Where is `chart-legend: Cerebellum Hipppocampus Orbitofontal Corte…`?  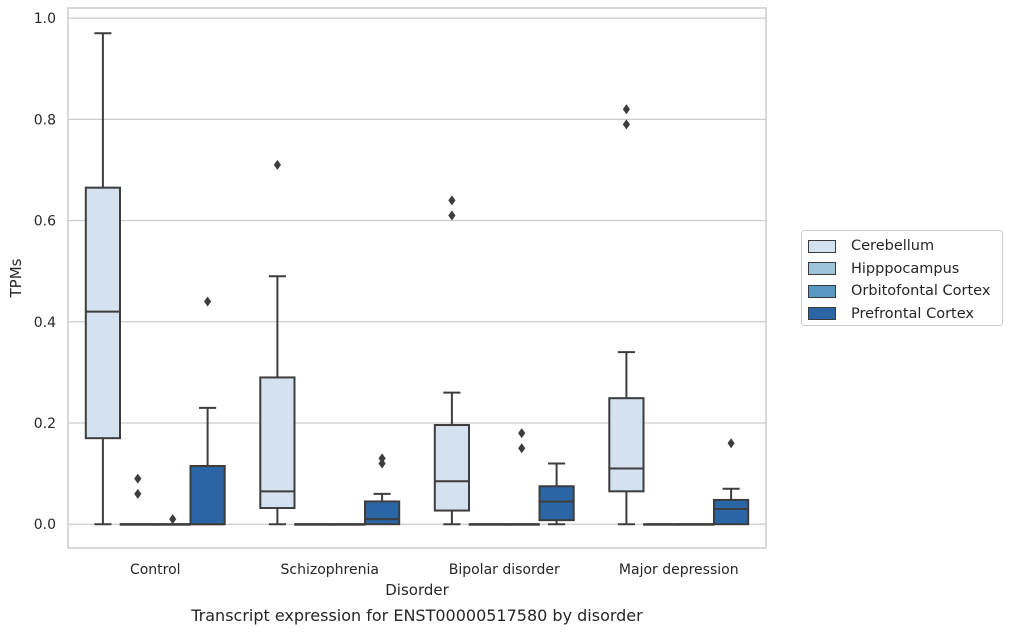 chart-legend: Cerebellum Hipppocampus Orbitofontal Corte… is located at coordinates (902, 278).